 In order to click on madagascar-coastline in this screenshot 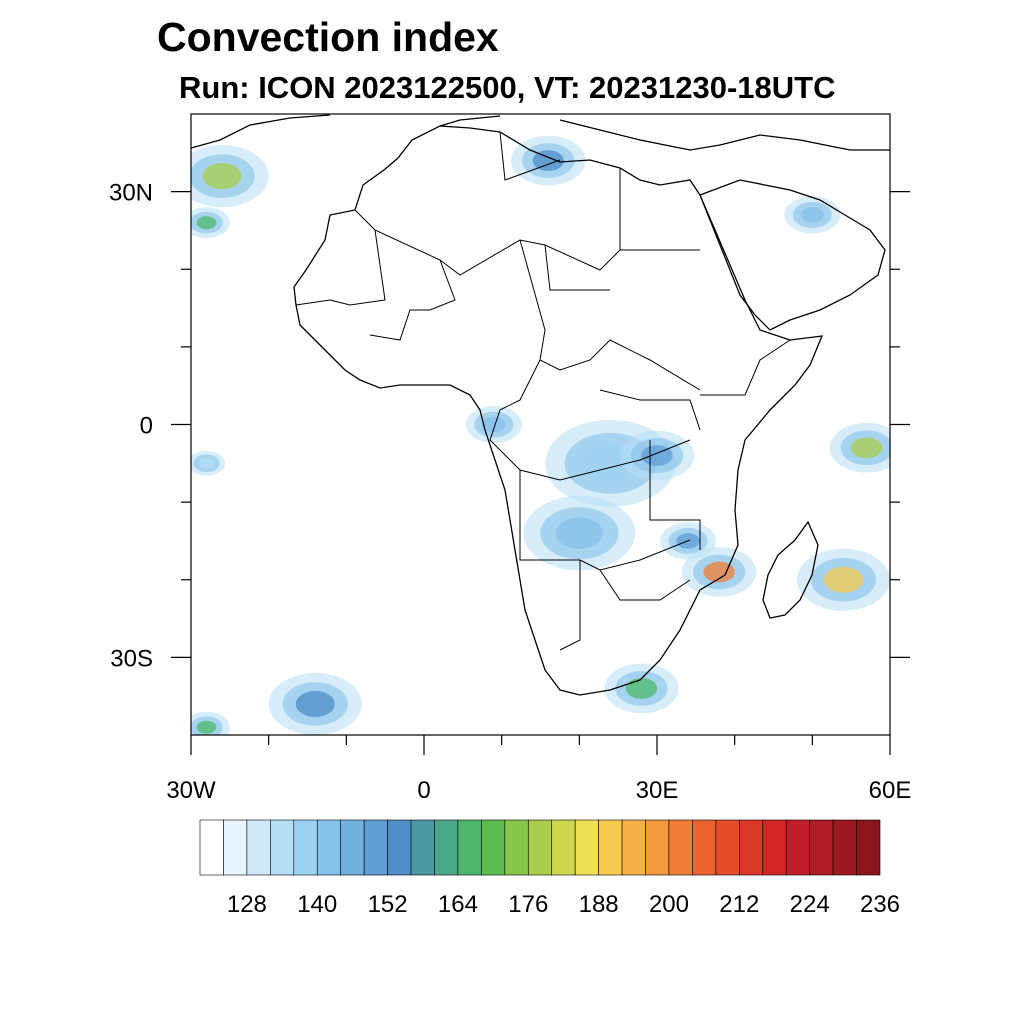, I will do `click(790, 569)`.